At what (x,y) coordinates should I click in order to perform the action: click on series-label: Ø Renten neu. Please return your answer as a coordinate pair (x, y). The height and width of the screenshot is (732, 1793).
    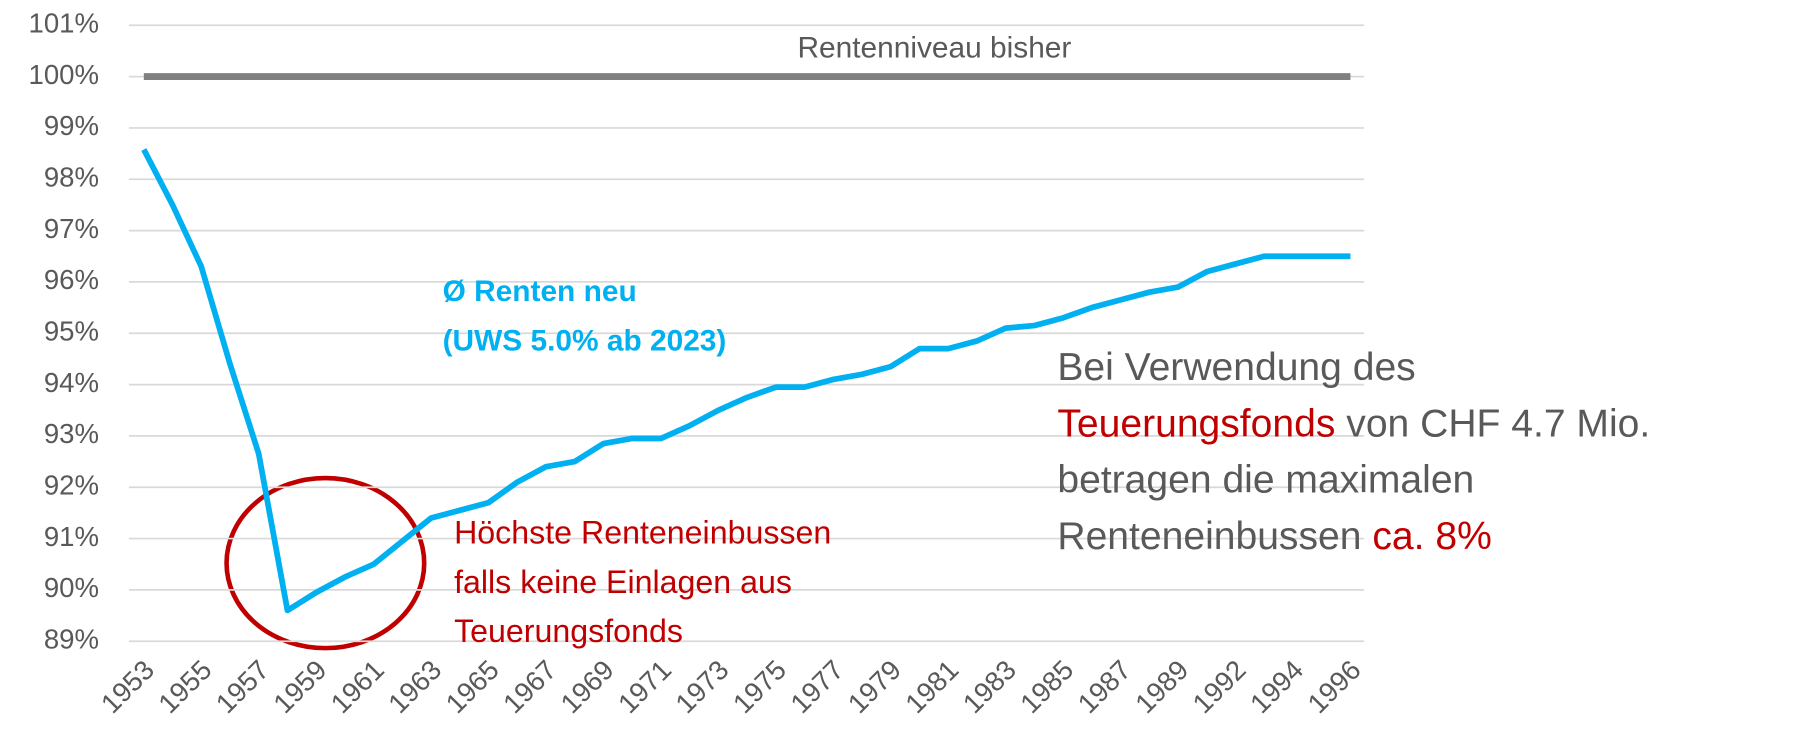
    Looking at the image, I should click on (540, 291).